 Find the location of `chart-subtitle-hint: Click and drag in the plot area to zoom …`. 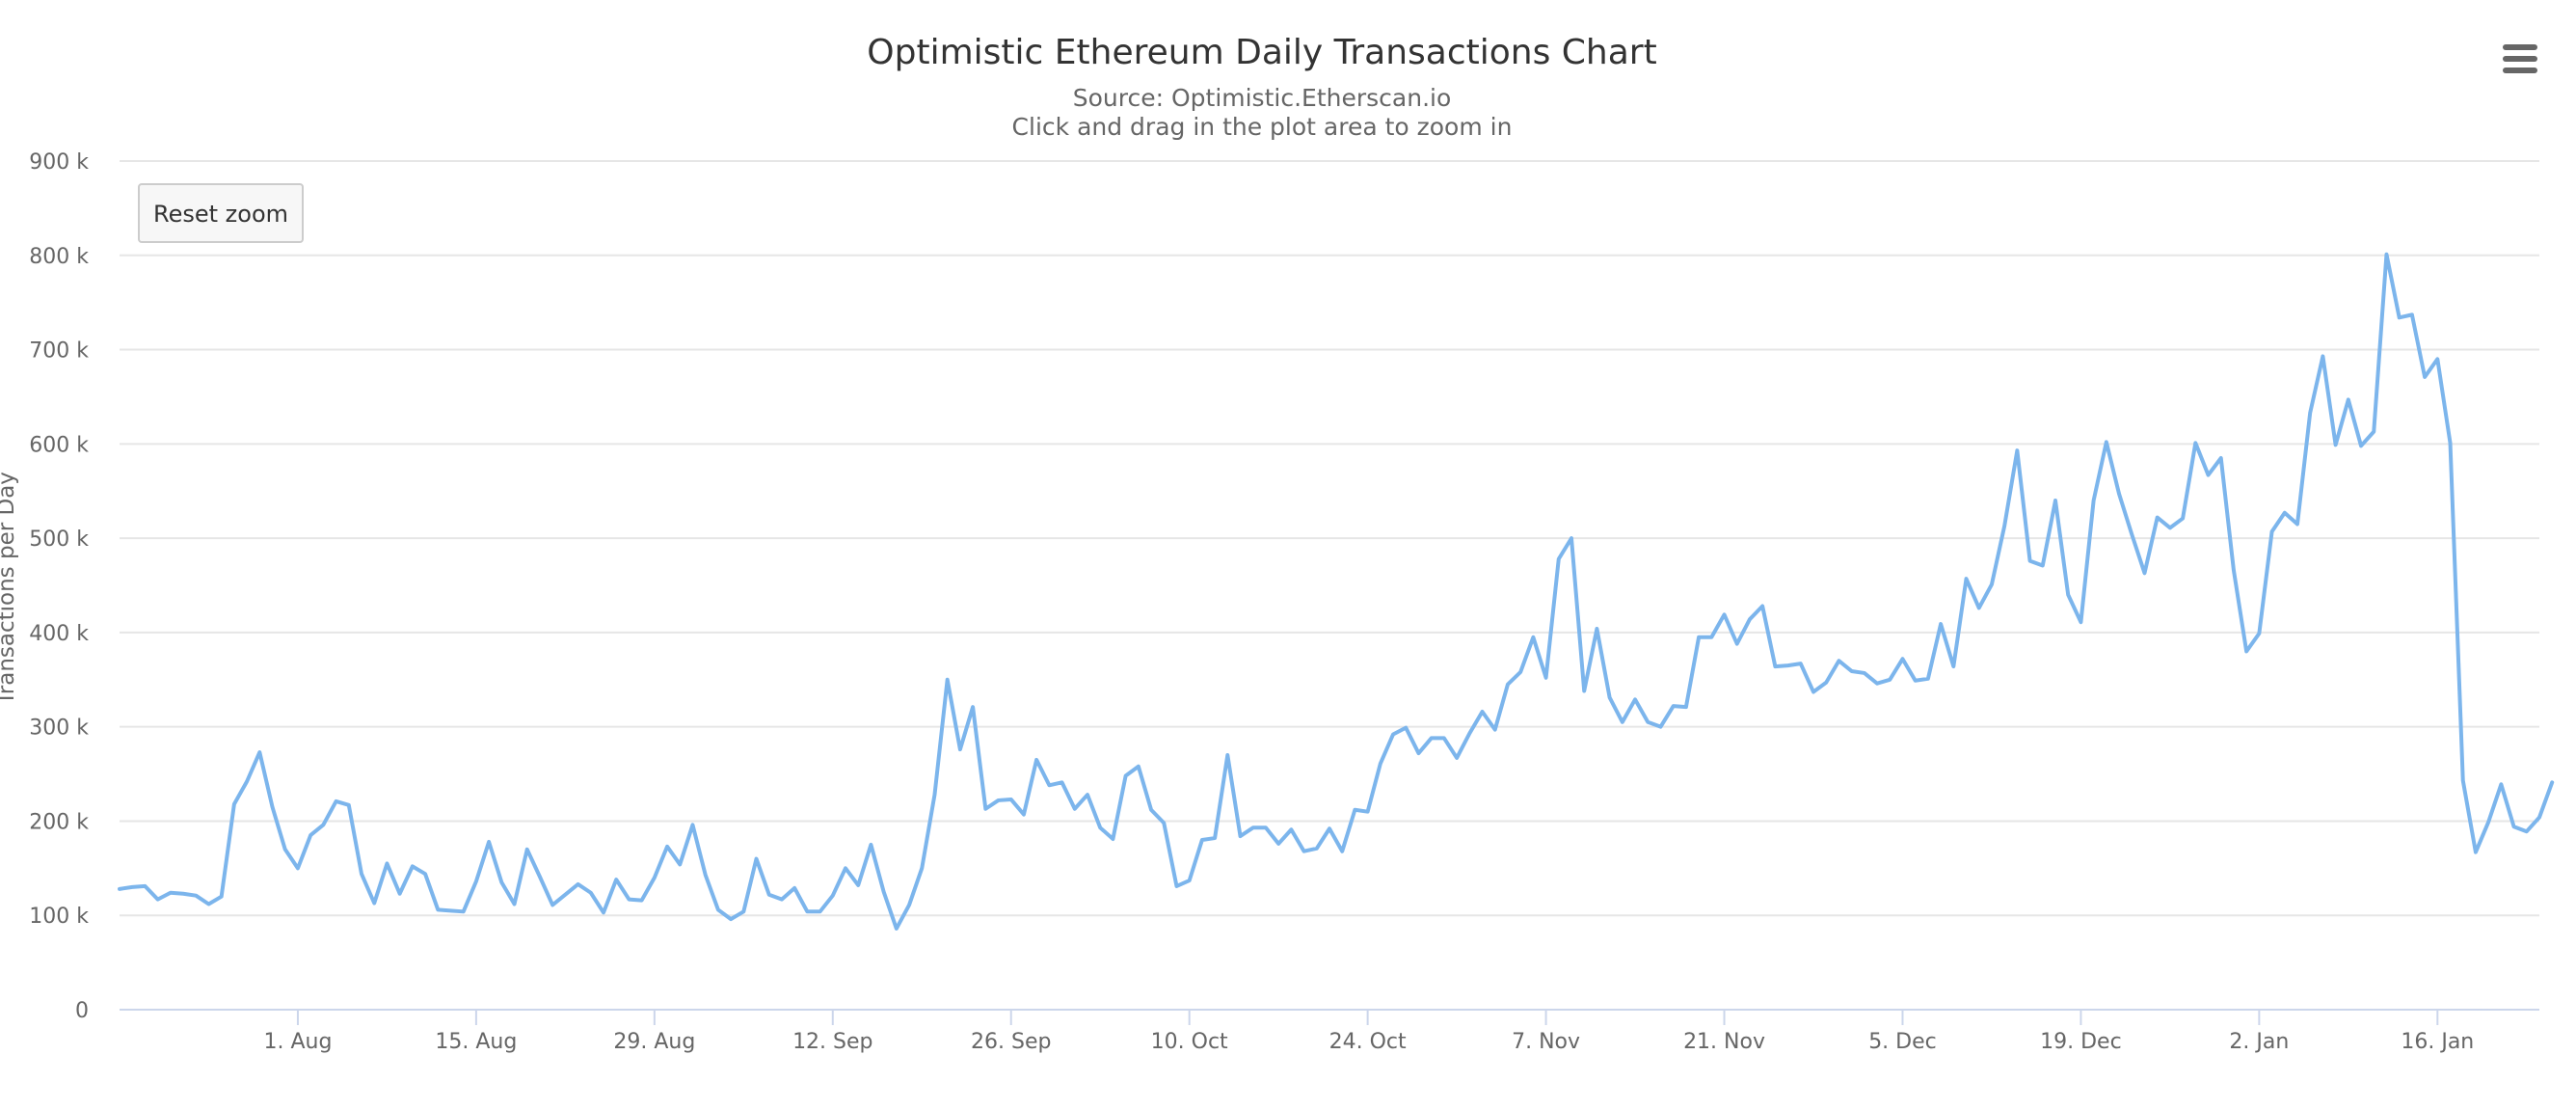

chart-subtitle-hint: Click and drag in the plot area to zoom … is located at coordinates (1263, 127).